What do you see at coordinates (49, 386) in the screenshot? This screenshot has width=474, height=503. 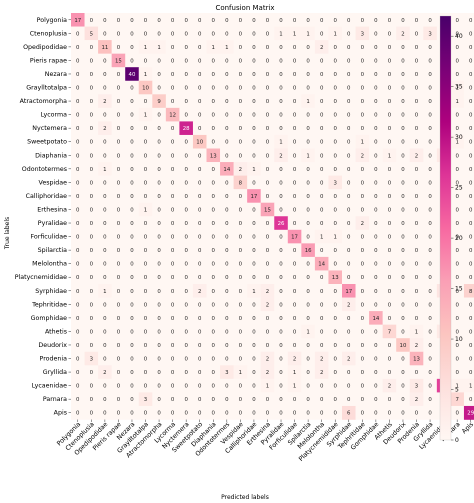 I see `y-tick-label: Lycaenidae` at bounding box center [49, 386].